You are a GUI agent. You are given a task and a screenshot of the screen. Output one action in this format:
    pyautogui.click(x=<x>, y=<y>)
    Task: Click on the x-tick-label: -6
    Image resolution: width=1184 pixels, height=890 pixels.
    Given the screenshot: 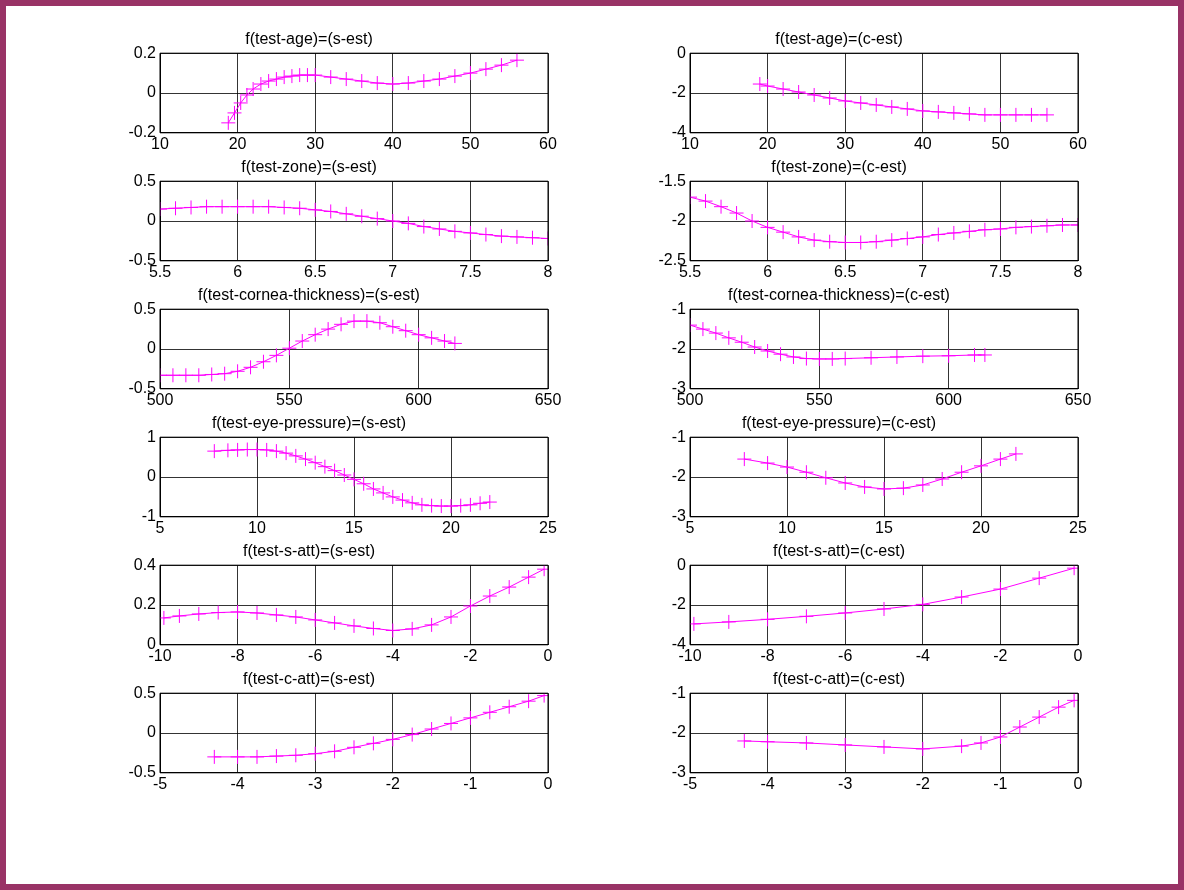 What is the action you would take?
    pyautogui.click(x=845, y=655)
    